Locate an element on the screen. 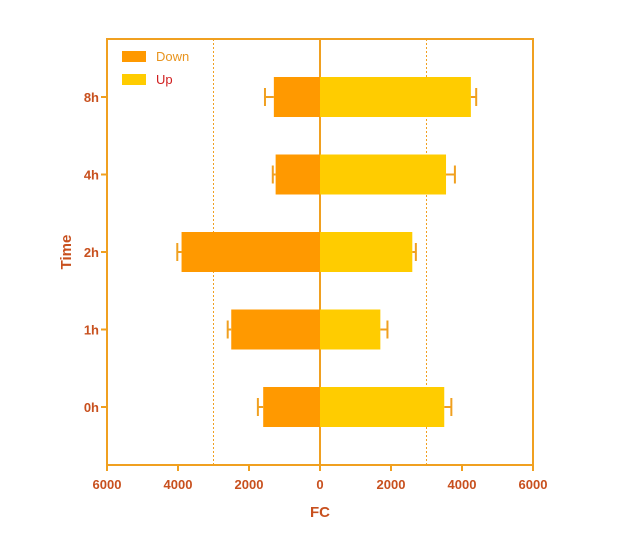  x-axis-ticks: 6000 4000 2000 0 2000 4000 6000 is located at coordinates (320, 478).